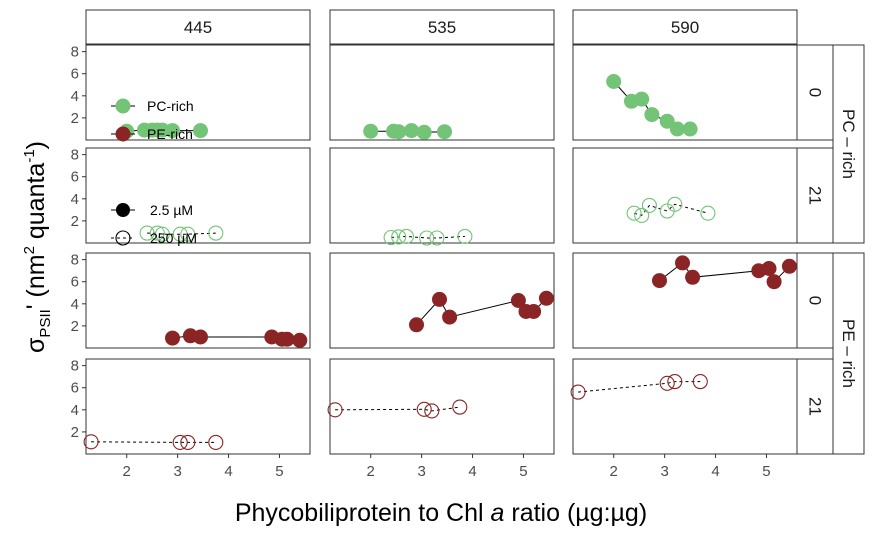 The height and width of the screenshot is (540, 875). I want to click on y-axis-title-prime: ' (nm, so click(36, 281).